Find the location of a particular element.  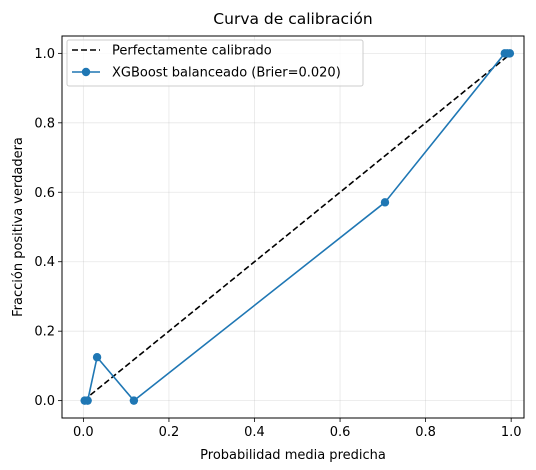

legend-label-perfect: Perfectamente calibrado is located at coordinates (192, 51).